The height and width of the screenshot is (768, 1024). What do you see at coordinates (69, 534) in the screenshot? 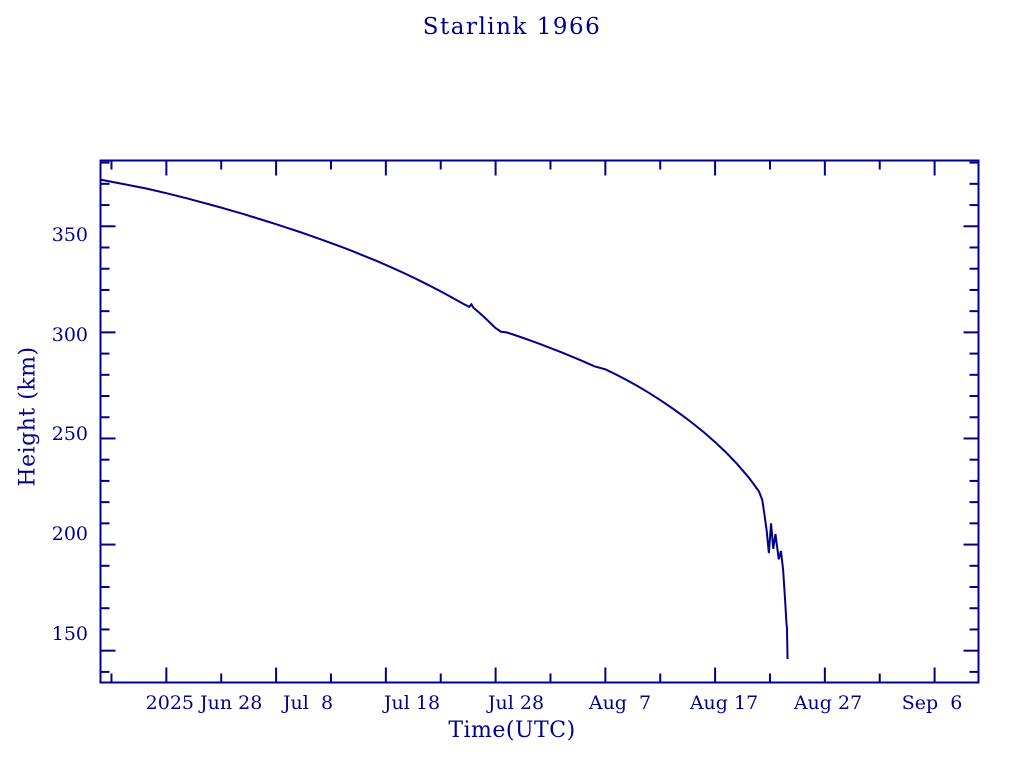
I see `y-tick-label-200: 200` at bounding box center [69, 534].